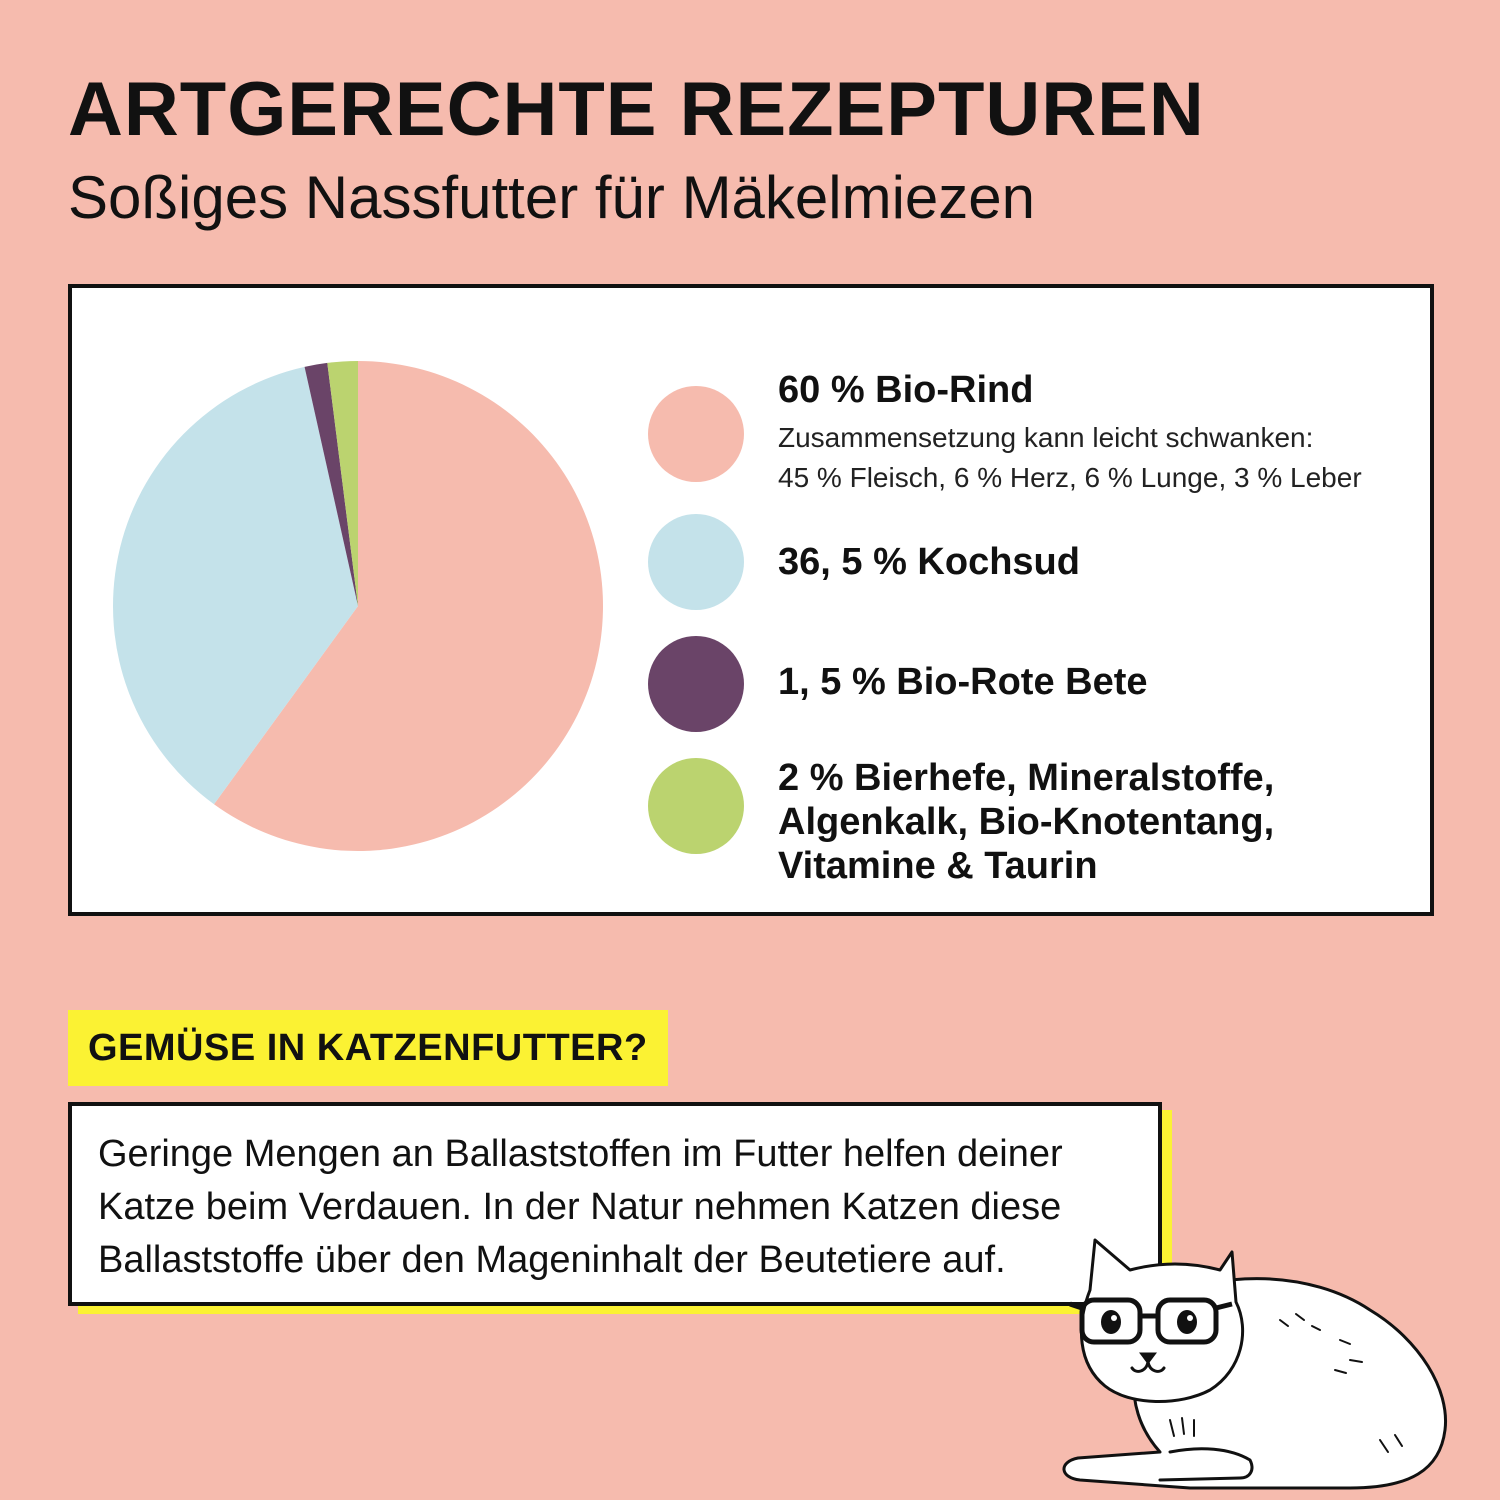 The height and width of the screenshot is (1500, 1500). I want to click on legend-label-zusaetze-line3: Vitamine & Taurin, so click(938, 866).